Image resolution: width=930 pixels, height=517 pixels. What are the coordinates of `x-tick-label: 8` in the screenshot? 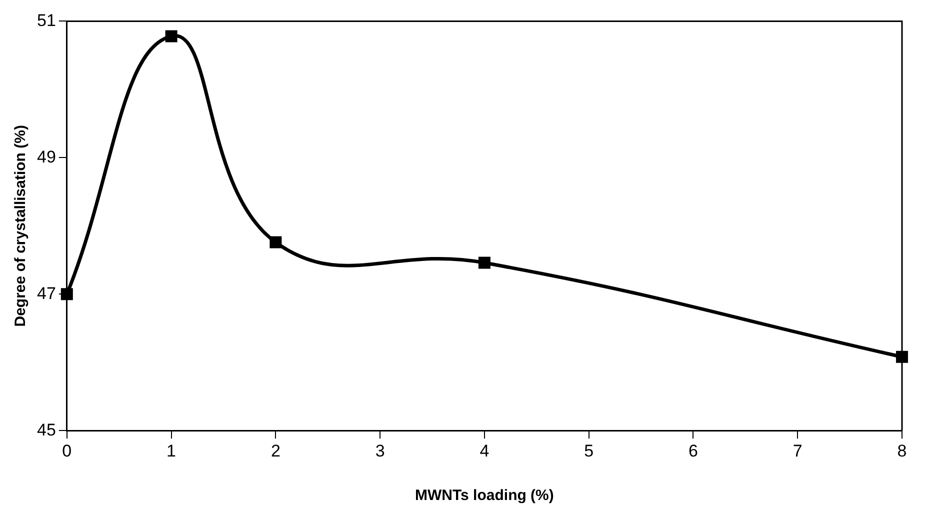 It's located at (902, 450).